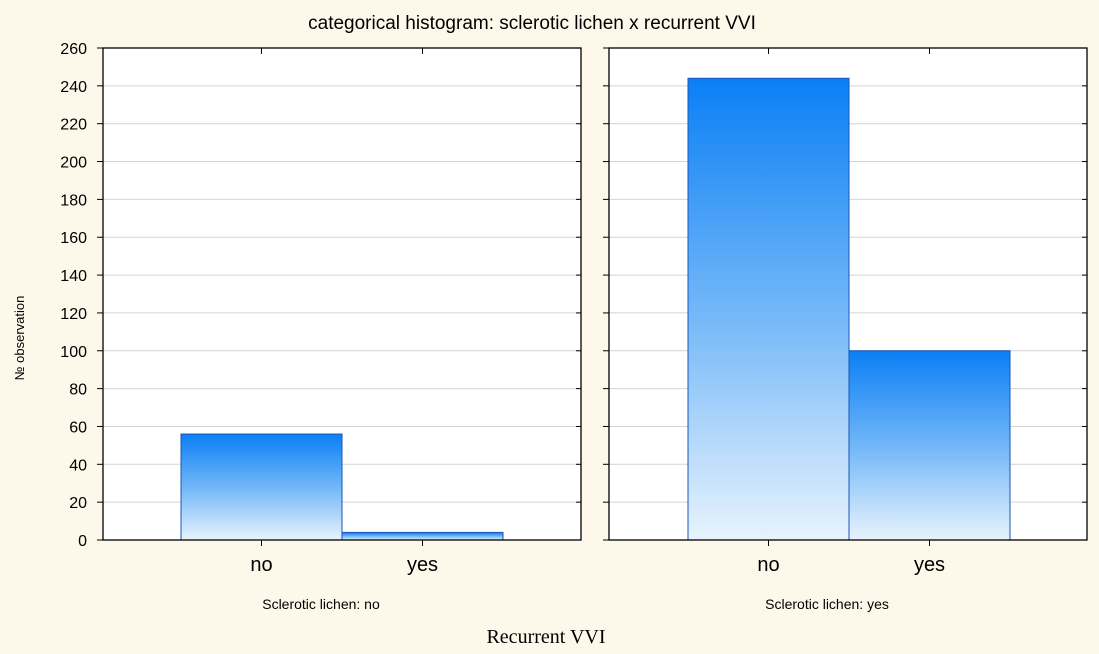 This screenshot has width=1099, height=654. I want to click on y-tick-label: 20, so click(78, 503).